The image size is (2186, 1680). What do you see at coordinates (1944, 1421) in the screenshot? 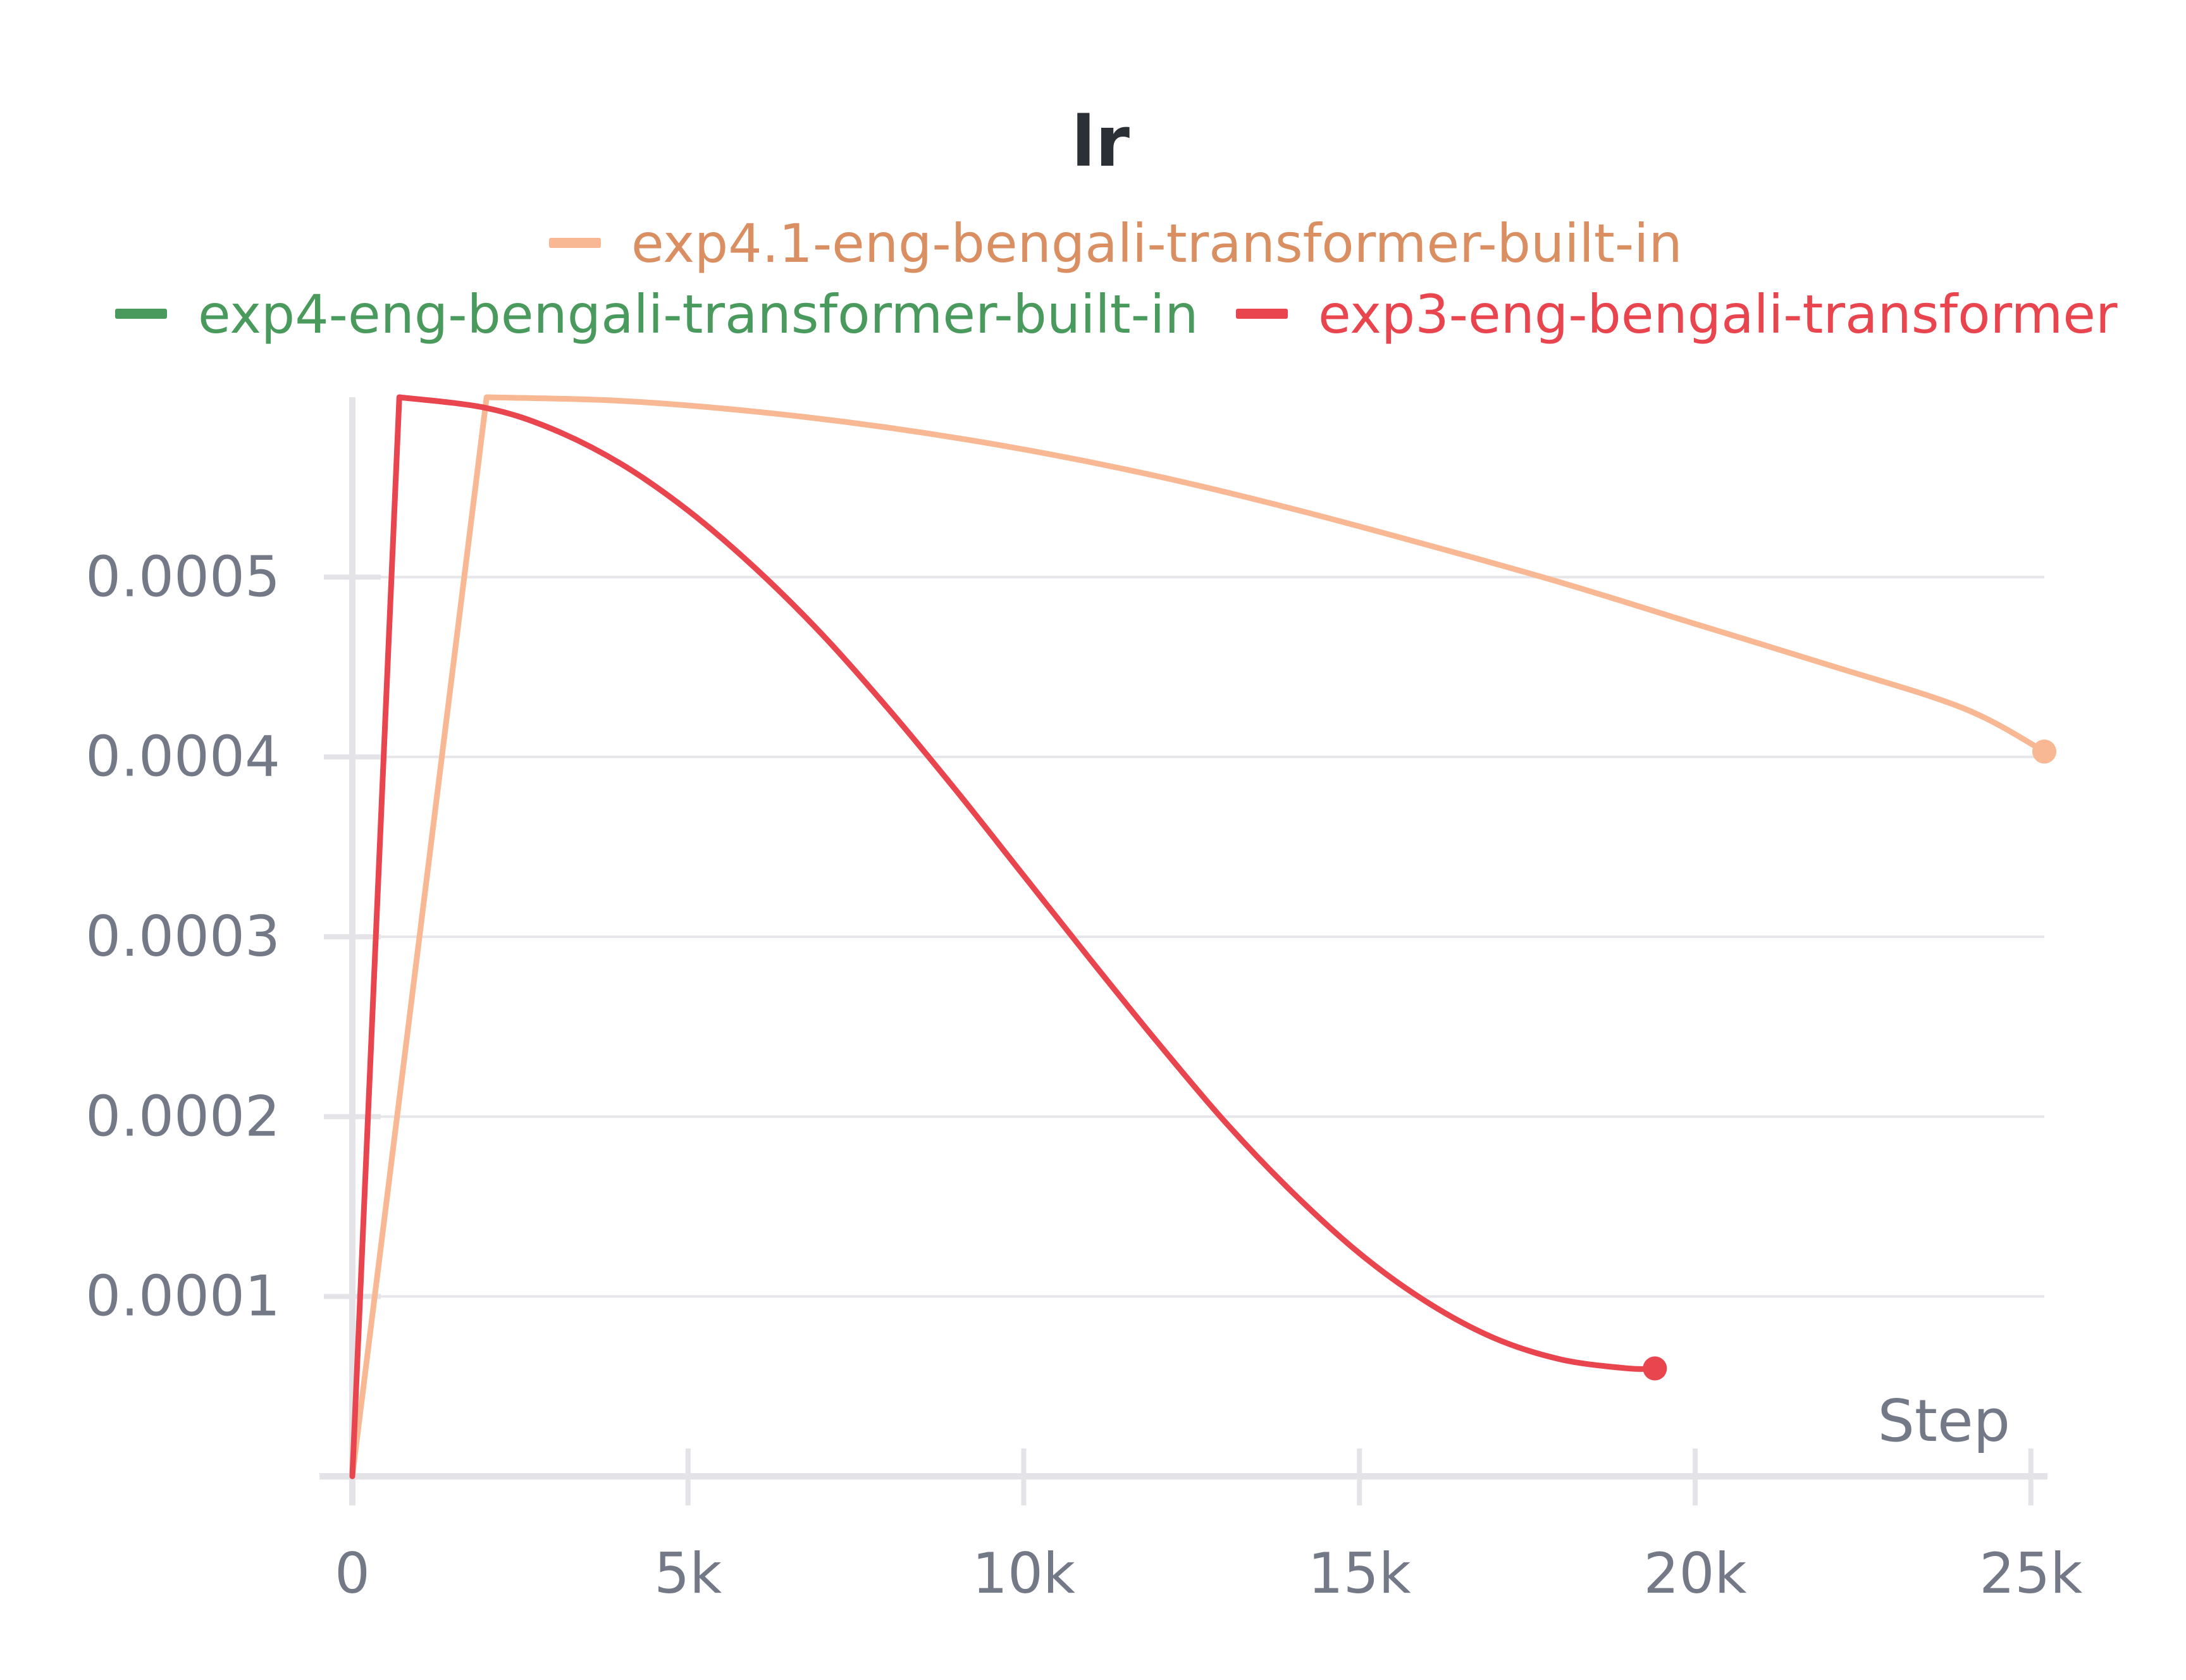
I see `x-axis-title: Step` at bounding box center [1944, 1421].